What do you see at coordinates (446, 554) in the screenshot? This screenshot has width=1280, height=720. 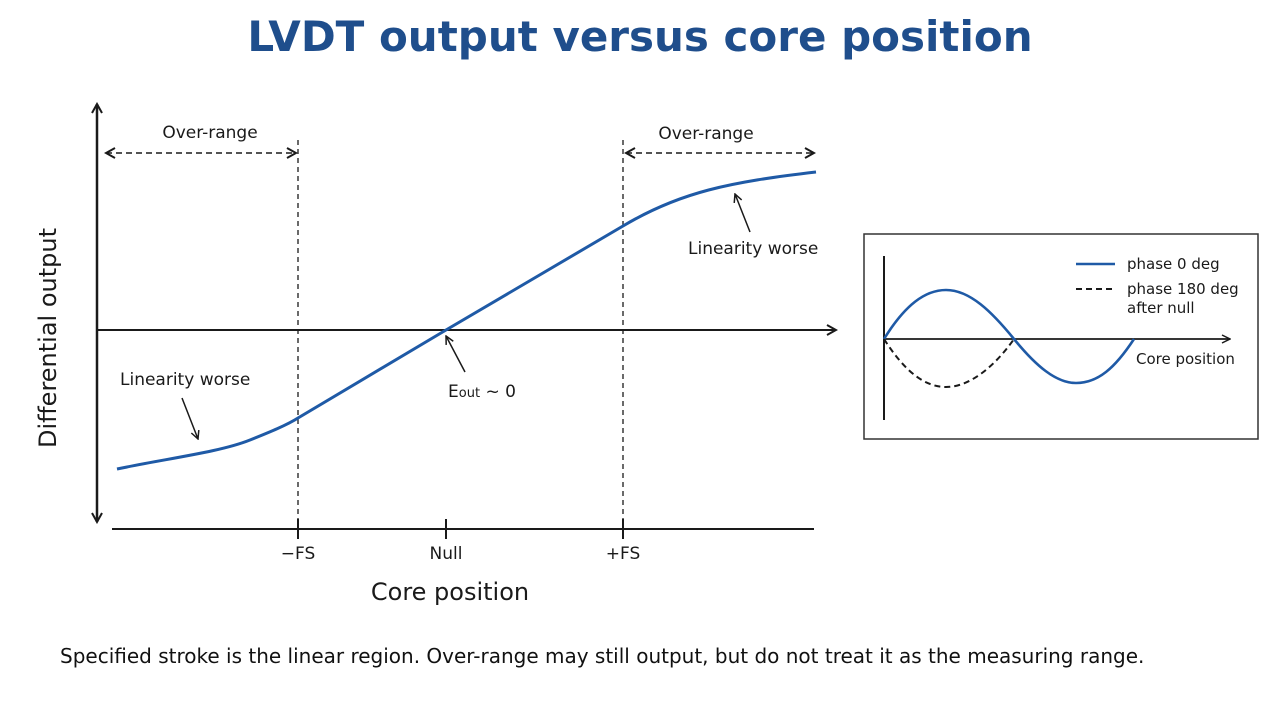 I see `tick-label-null: Null` at bounding box center [446, 554].